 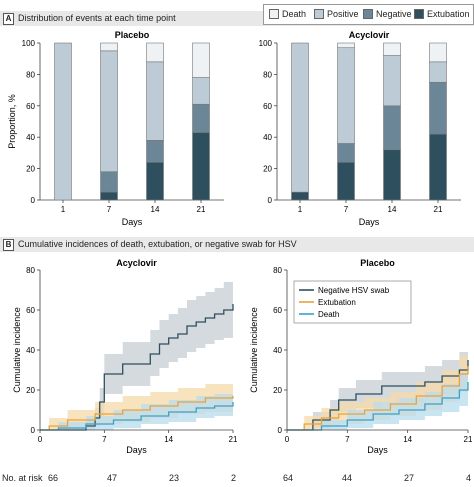 I want to click on x-tick-label: 1, so click(x=300, y=209).